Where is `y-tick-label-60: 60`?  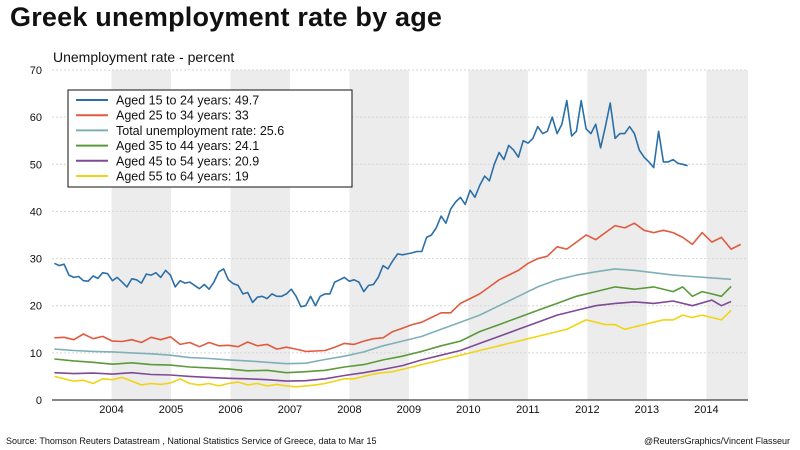 y-tick-label-60: 60 is located at coordinates (36, 118).